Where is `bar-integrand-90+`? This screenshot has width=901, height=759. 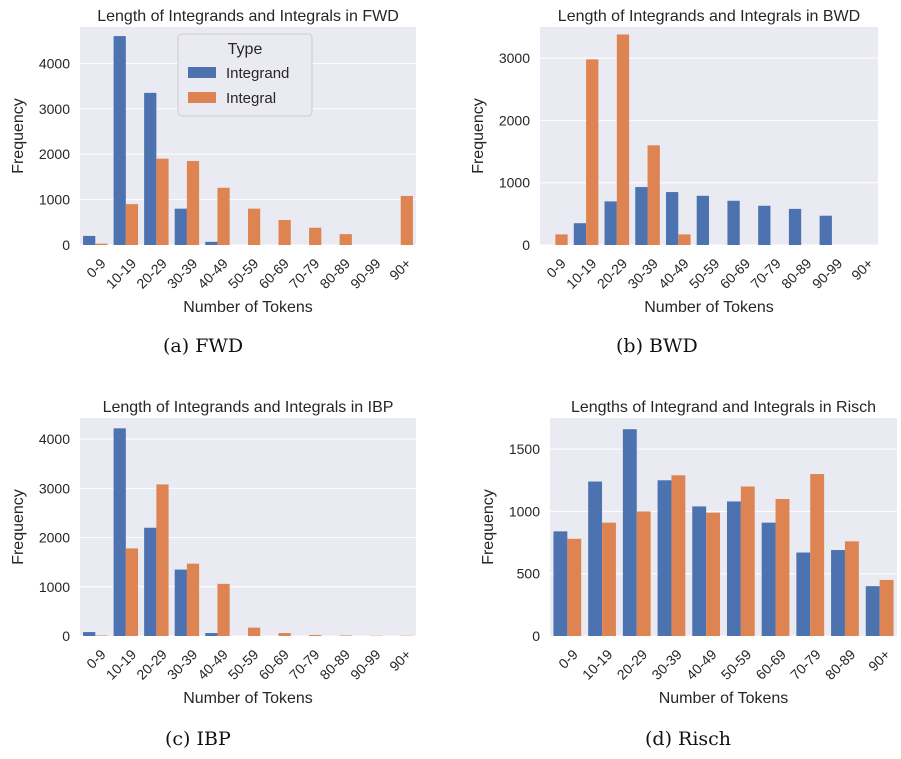
bar-integrand-90+ is located at coordinates (872, 611).